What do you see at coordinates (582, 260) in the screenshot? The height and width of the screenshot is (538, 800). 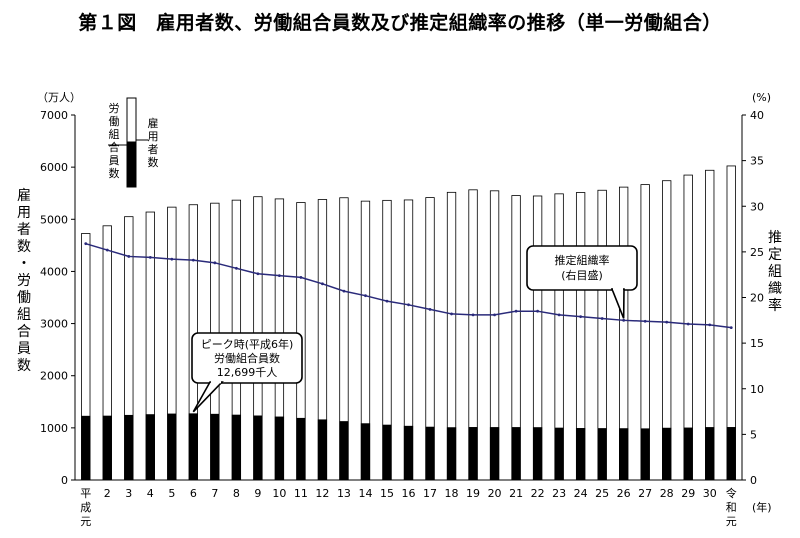 I see `rate-callout-text: 推定組織率` at bounding box center [582, 260].